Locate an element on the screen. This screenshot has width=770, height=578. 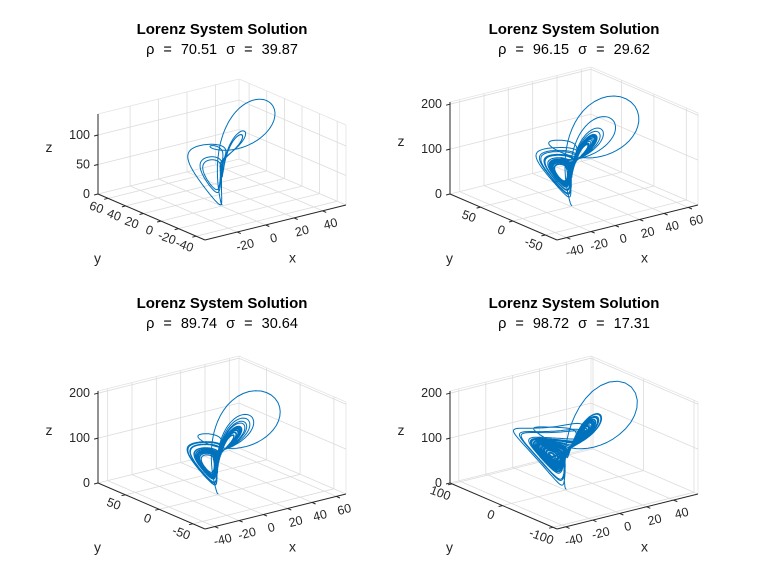
z-tick-label: 50 is located at coordinates (83, 165).